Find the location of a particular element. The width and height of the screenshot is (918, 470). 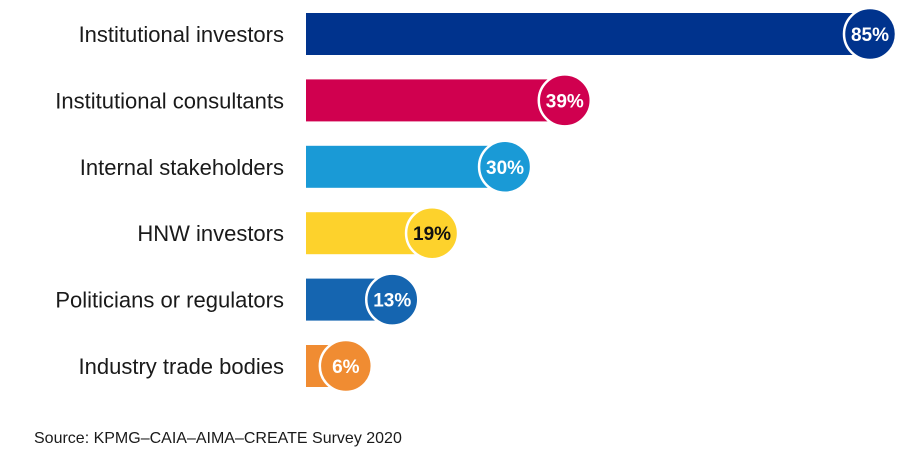

category-label: Internal stakeholders is located at coordinates (182, 167).